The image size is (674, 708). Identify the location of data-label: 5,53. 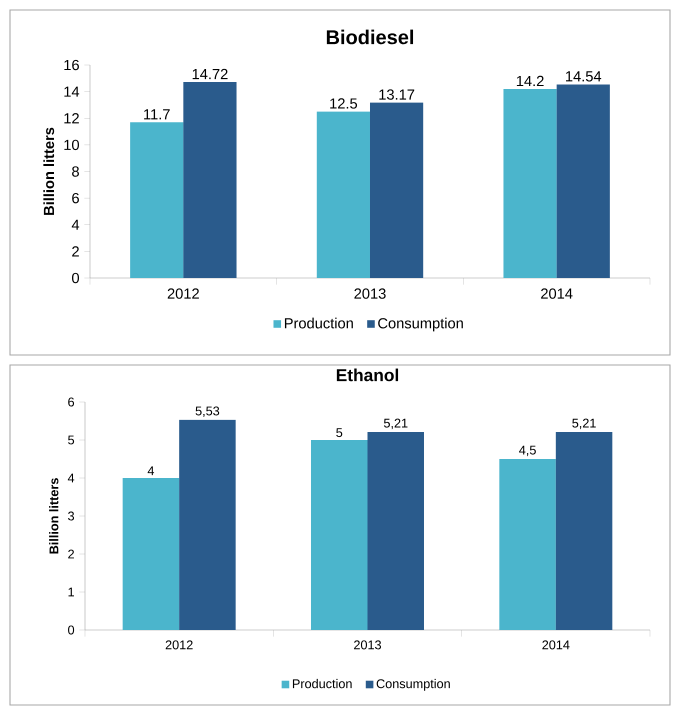
(208, 411).